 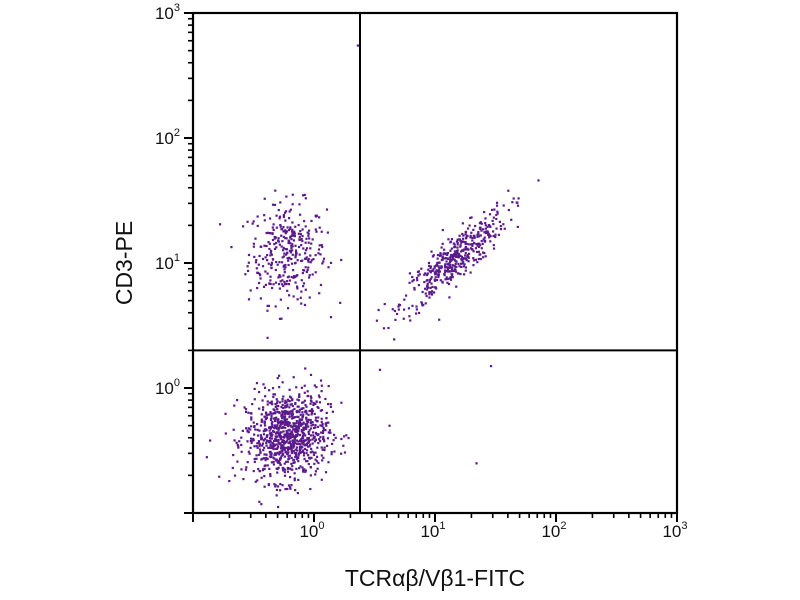 What do you see at coordinates (124, 263) in the screenshot?
I see `y-axis-title: CD3-PE` at bounding box center [124, 263].